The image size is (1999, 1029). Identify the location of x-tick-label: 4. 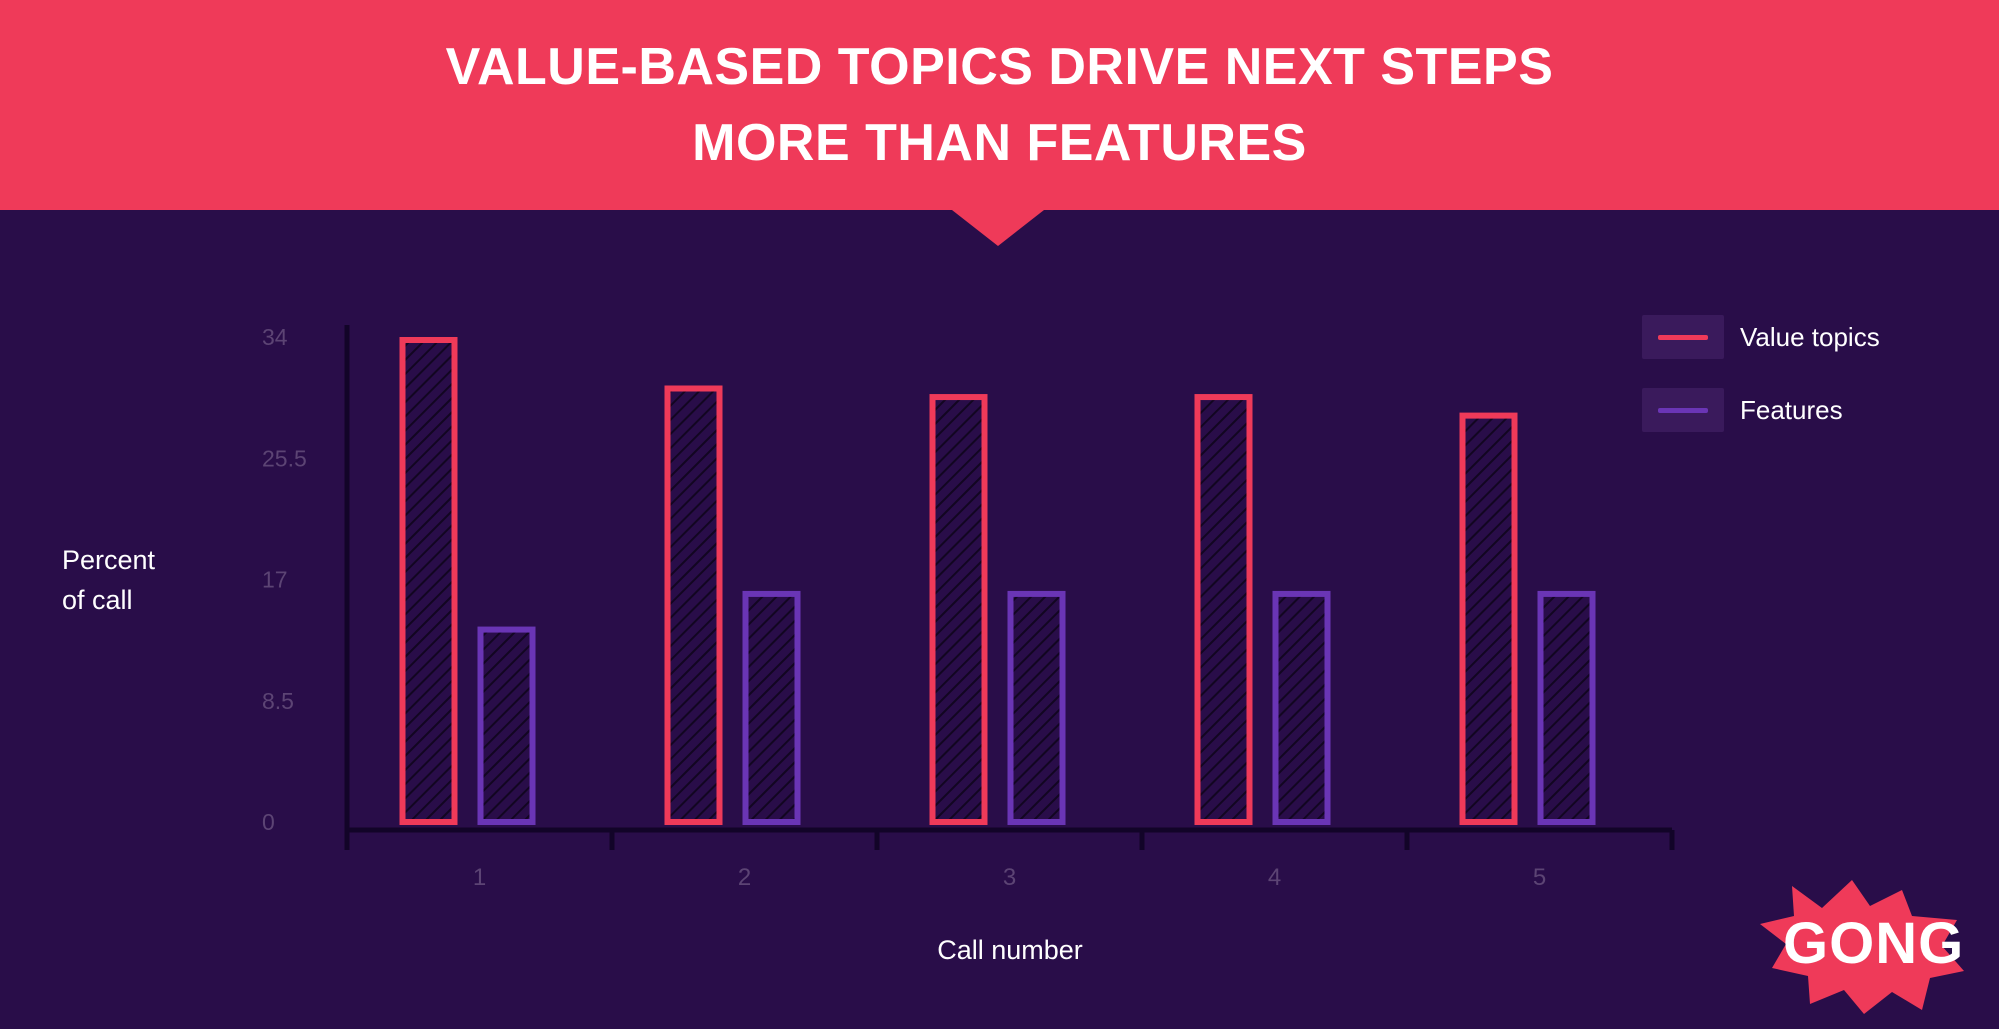
(1274, 877).